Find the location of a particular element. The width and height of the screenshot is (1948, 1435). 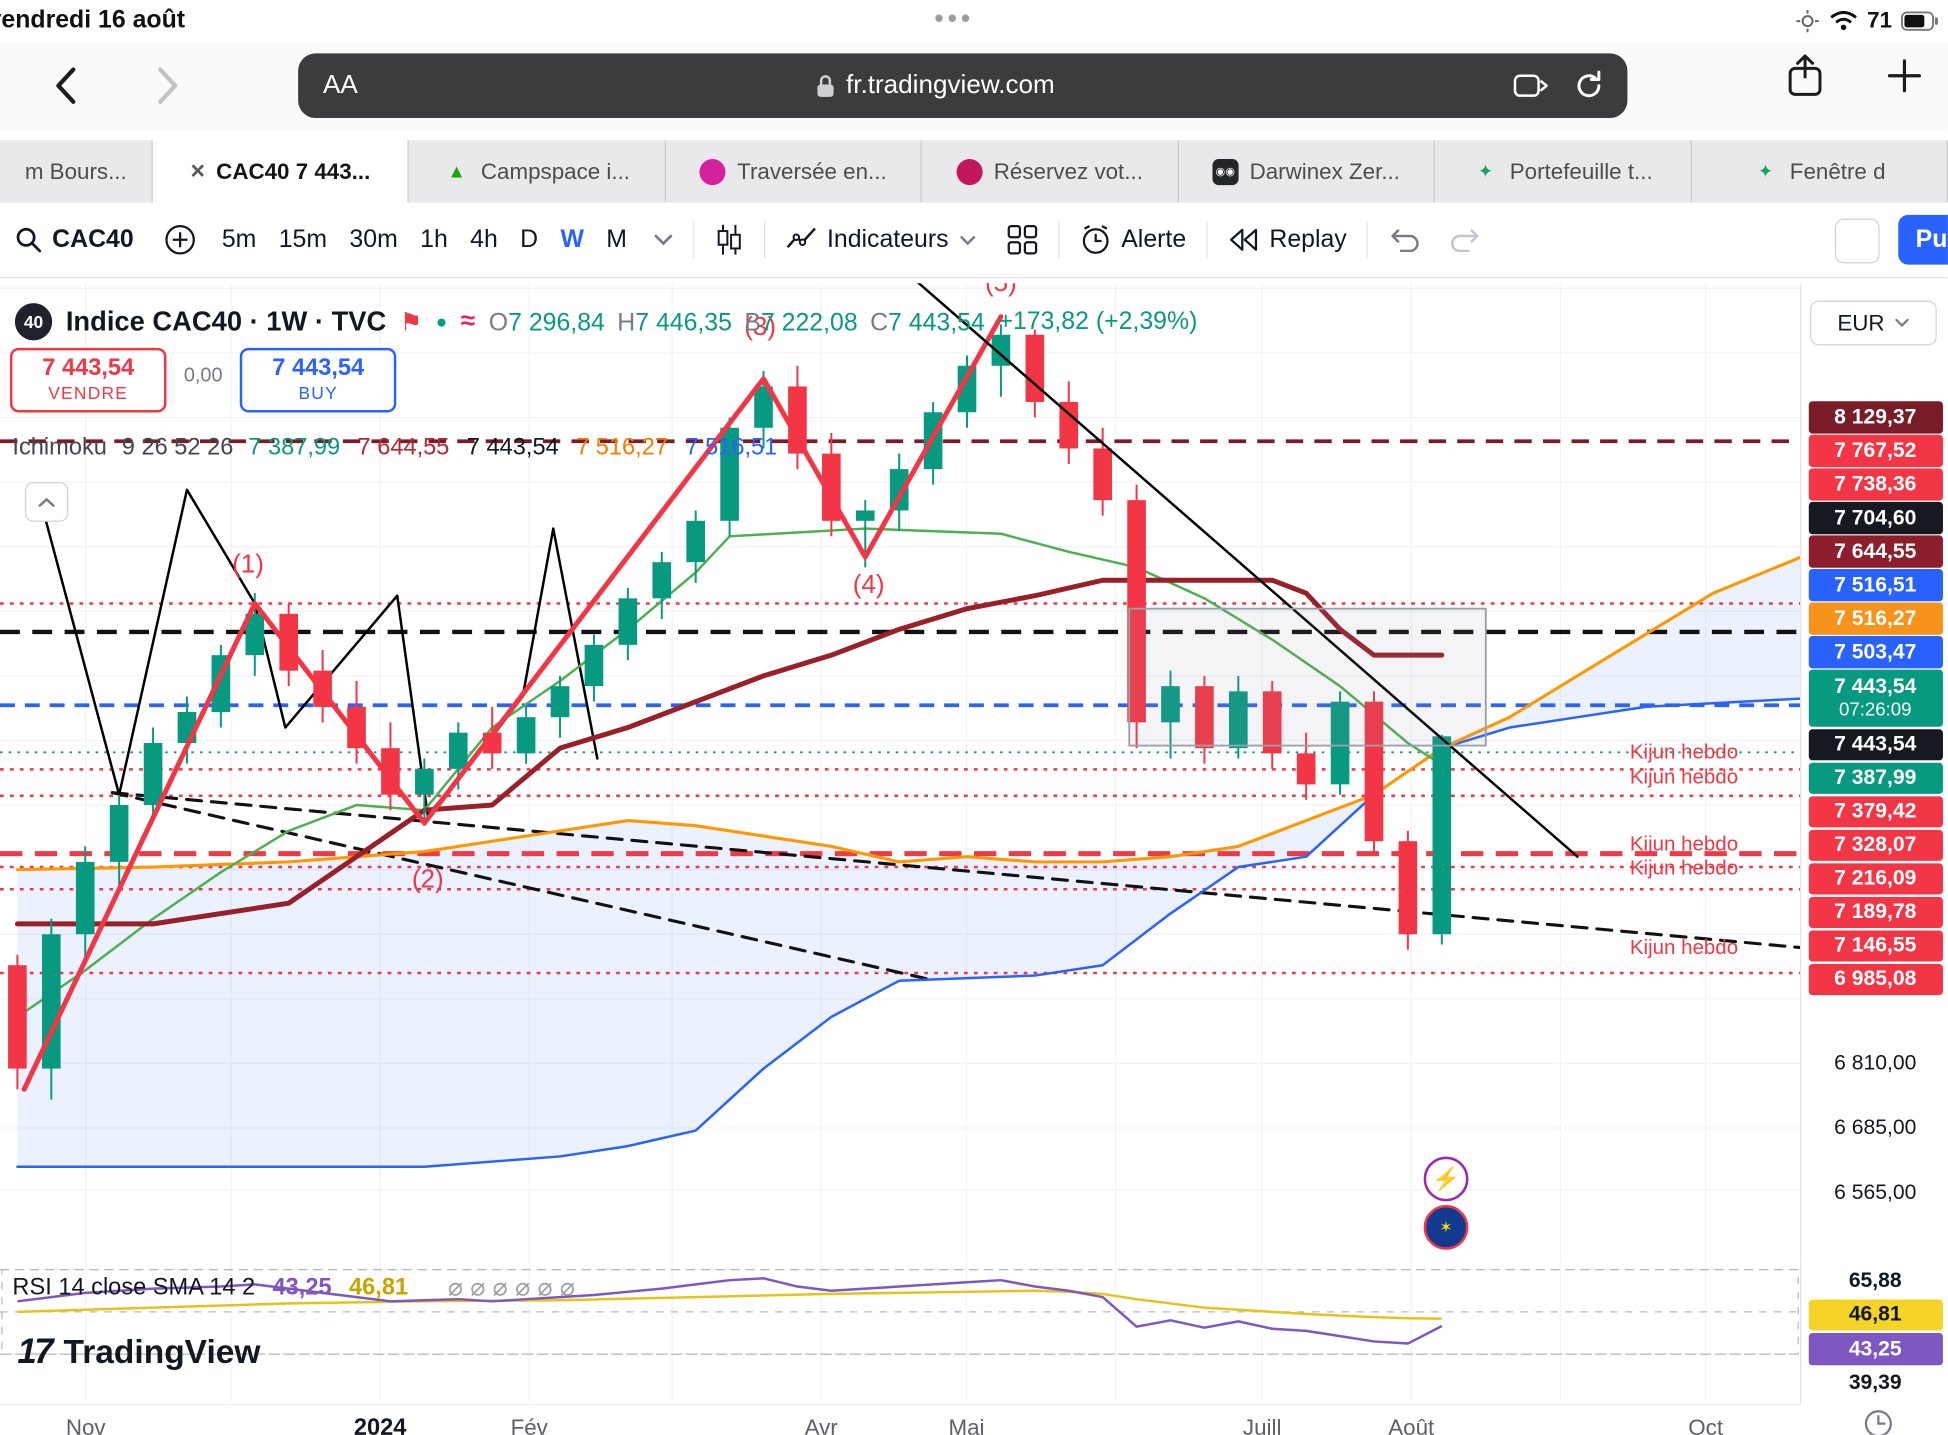

price-label-text: 7 443,54 is located at coordinates (1875, 743).